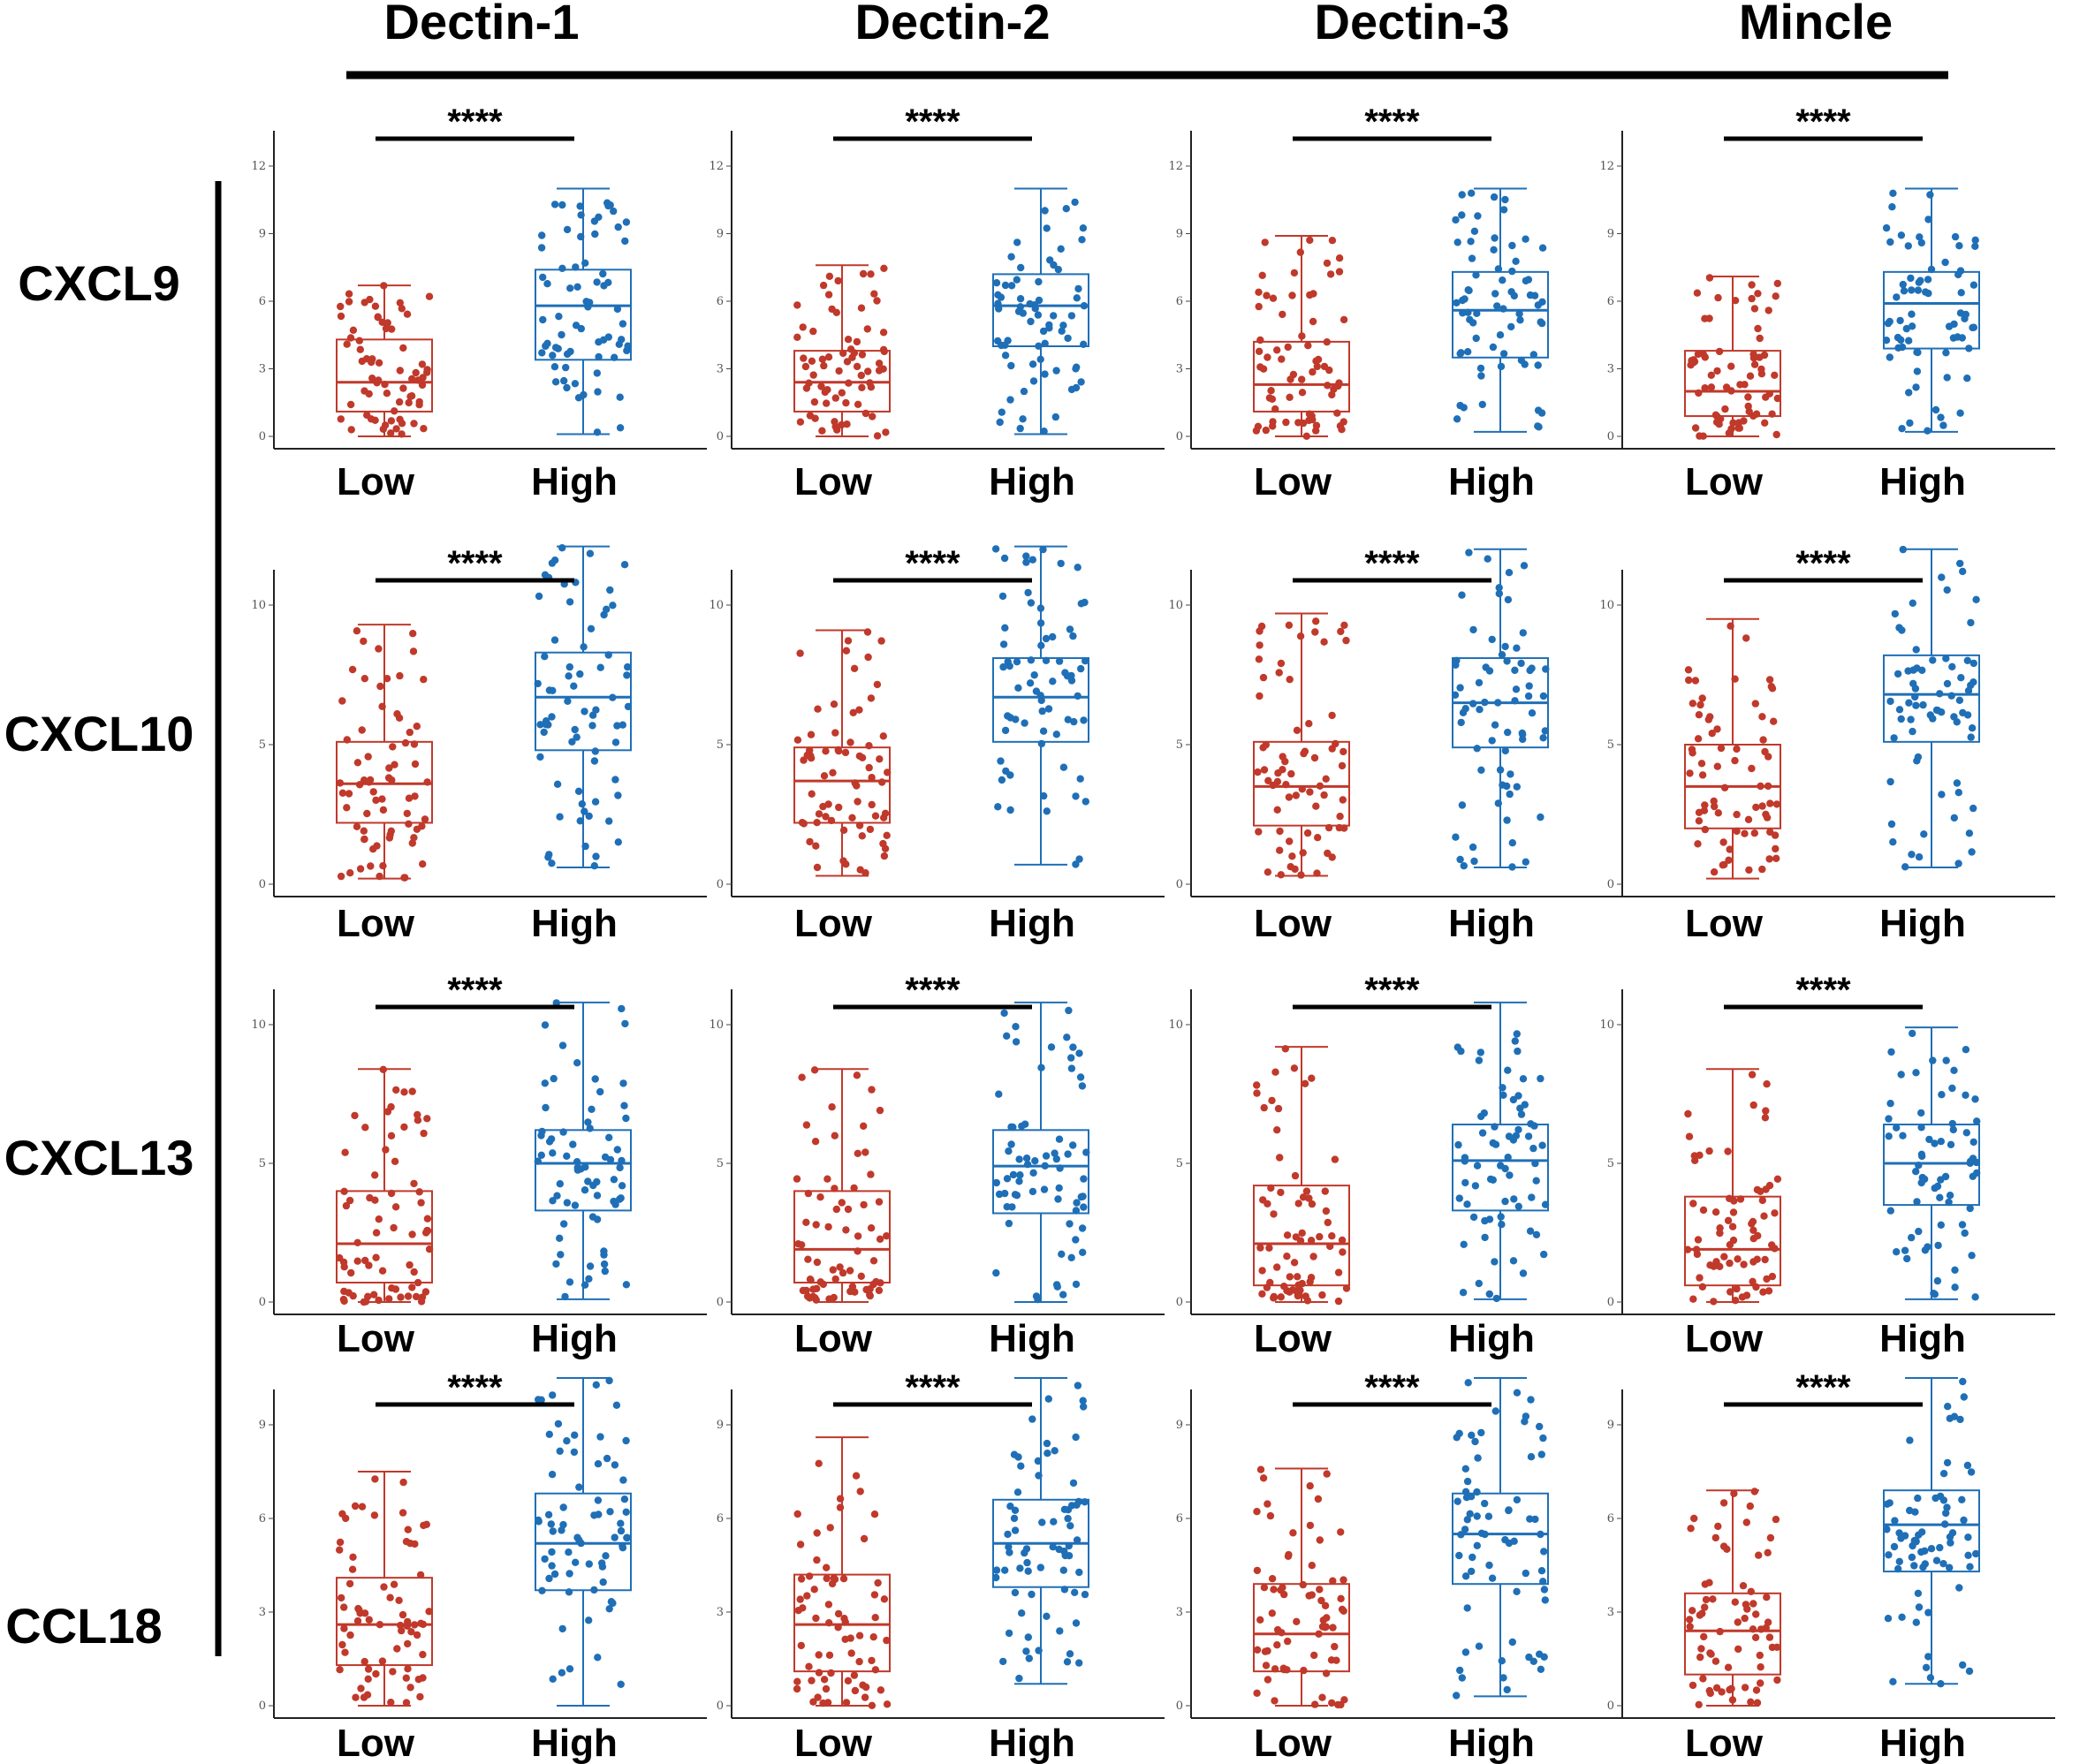  Describe the element at coordinates (1179, 745) in the screenshot. I see `panel-cxcl10-dectin-3-tick-label-1: 5` at that location.